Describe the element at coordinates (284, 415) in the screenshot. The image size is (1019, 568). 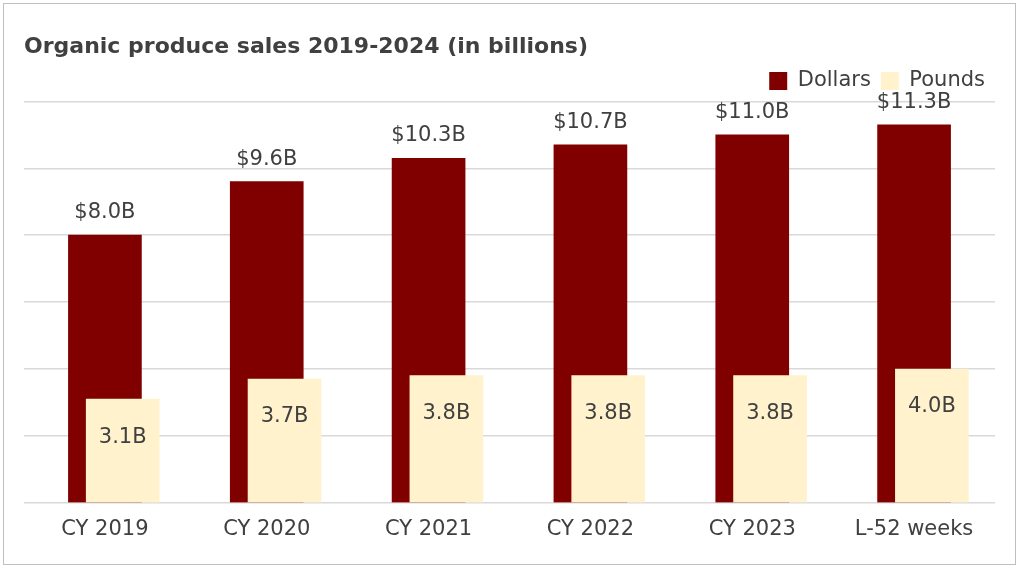
I see `data-label: 3.7B` at that location.